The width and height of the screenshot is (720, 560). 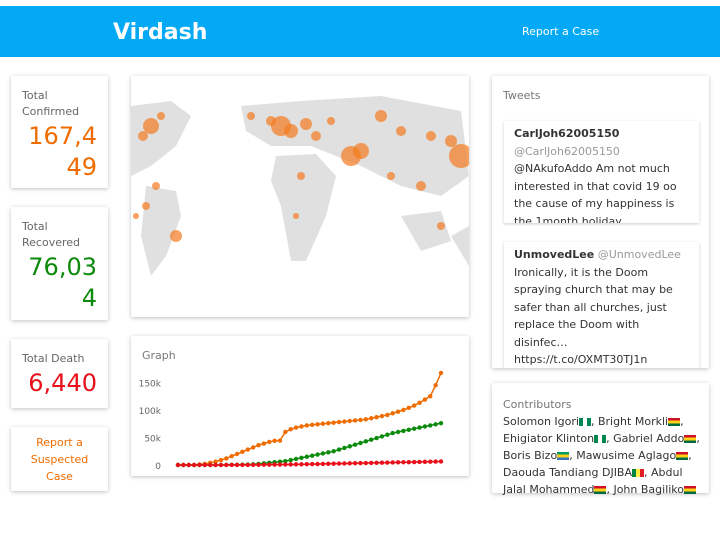 I want to click on report-case-link: Report a Case, so click(x=561, y=31).